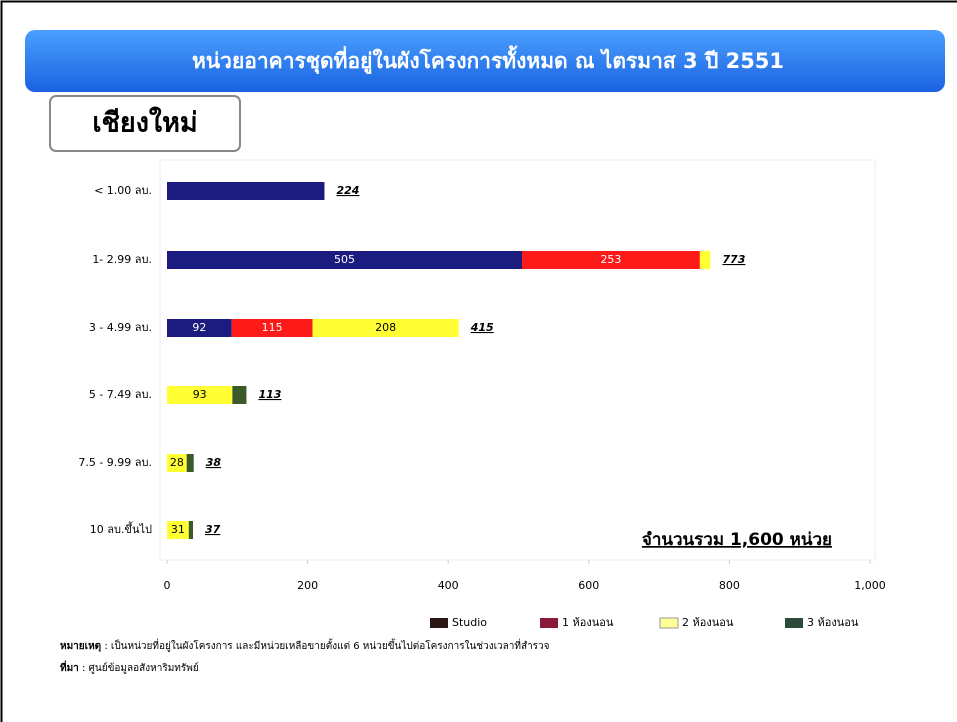 The image size is (957, 722). I want to click on source: ที่มา : ศูนย์ข้อมูลอสังหาริมทรัพย์, so click(129, 667).